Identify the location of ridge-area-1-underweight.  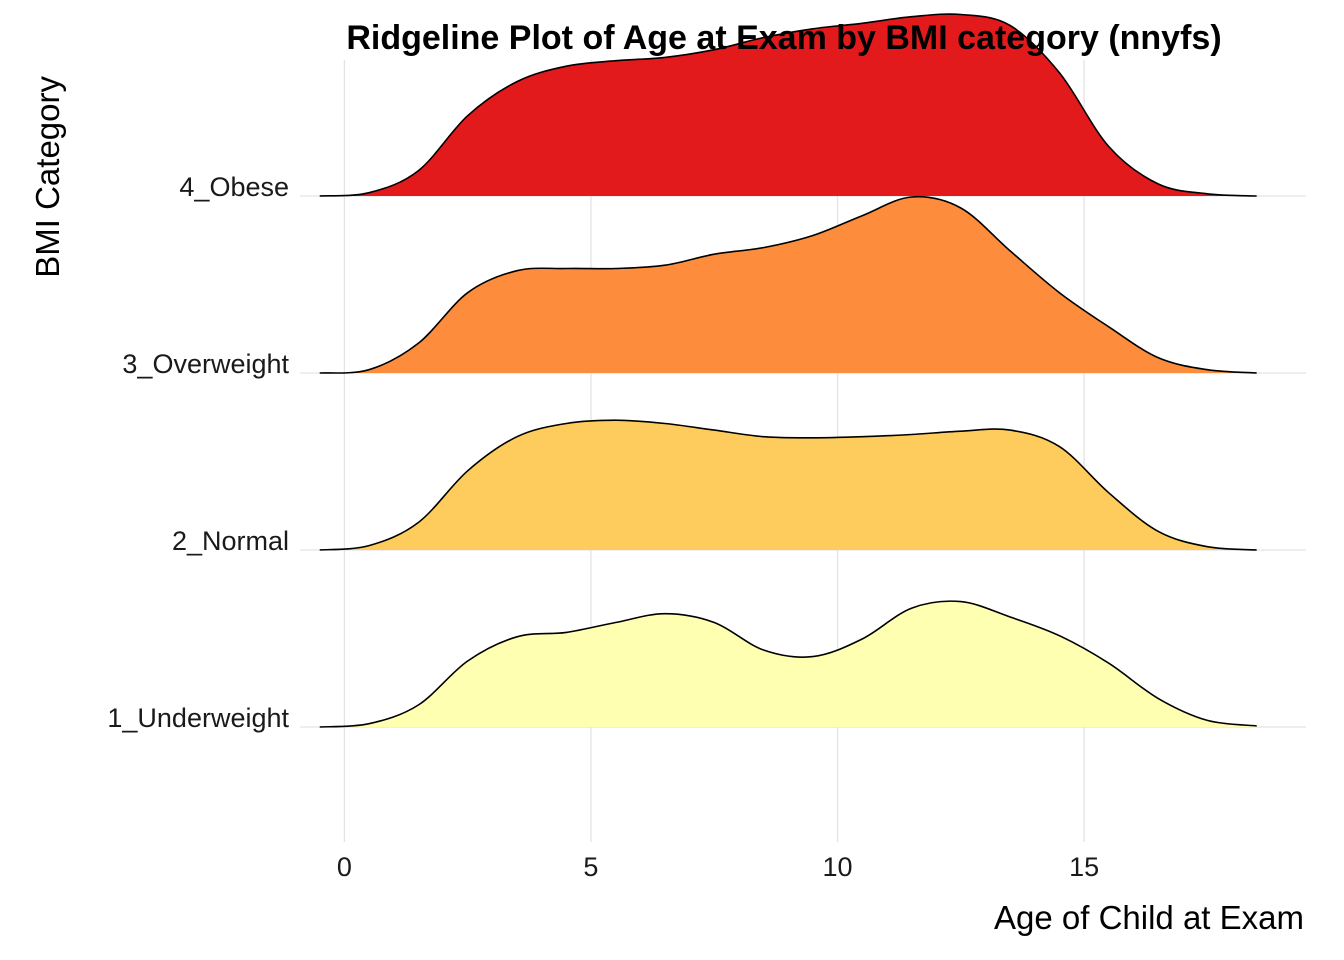
(788, 664).